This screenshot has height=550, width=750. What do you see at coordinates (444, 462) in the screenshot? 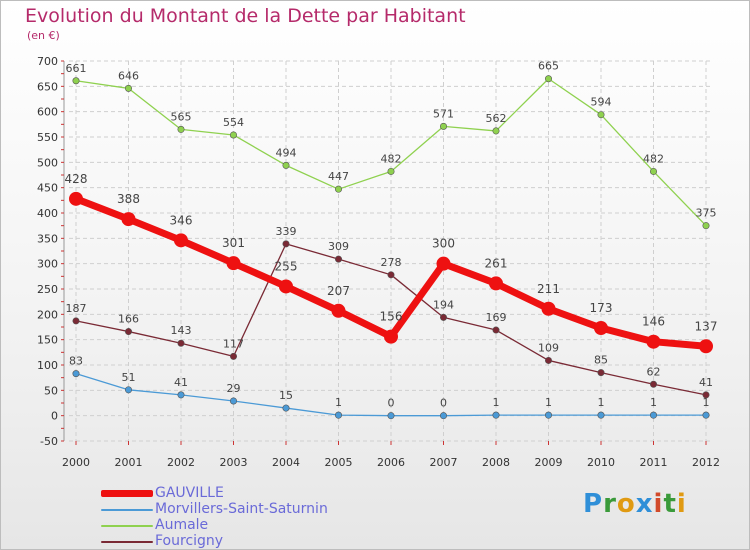
I see `x-tick-label: 2007` at bounding box center [444, 462].